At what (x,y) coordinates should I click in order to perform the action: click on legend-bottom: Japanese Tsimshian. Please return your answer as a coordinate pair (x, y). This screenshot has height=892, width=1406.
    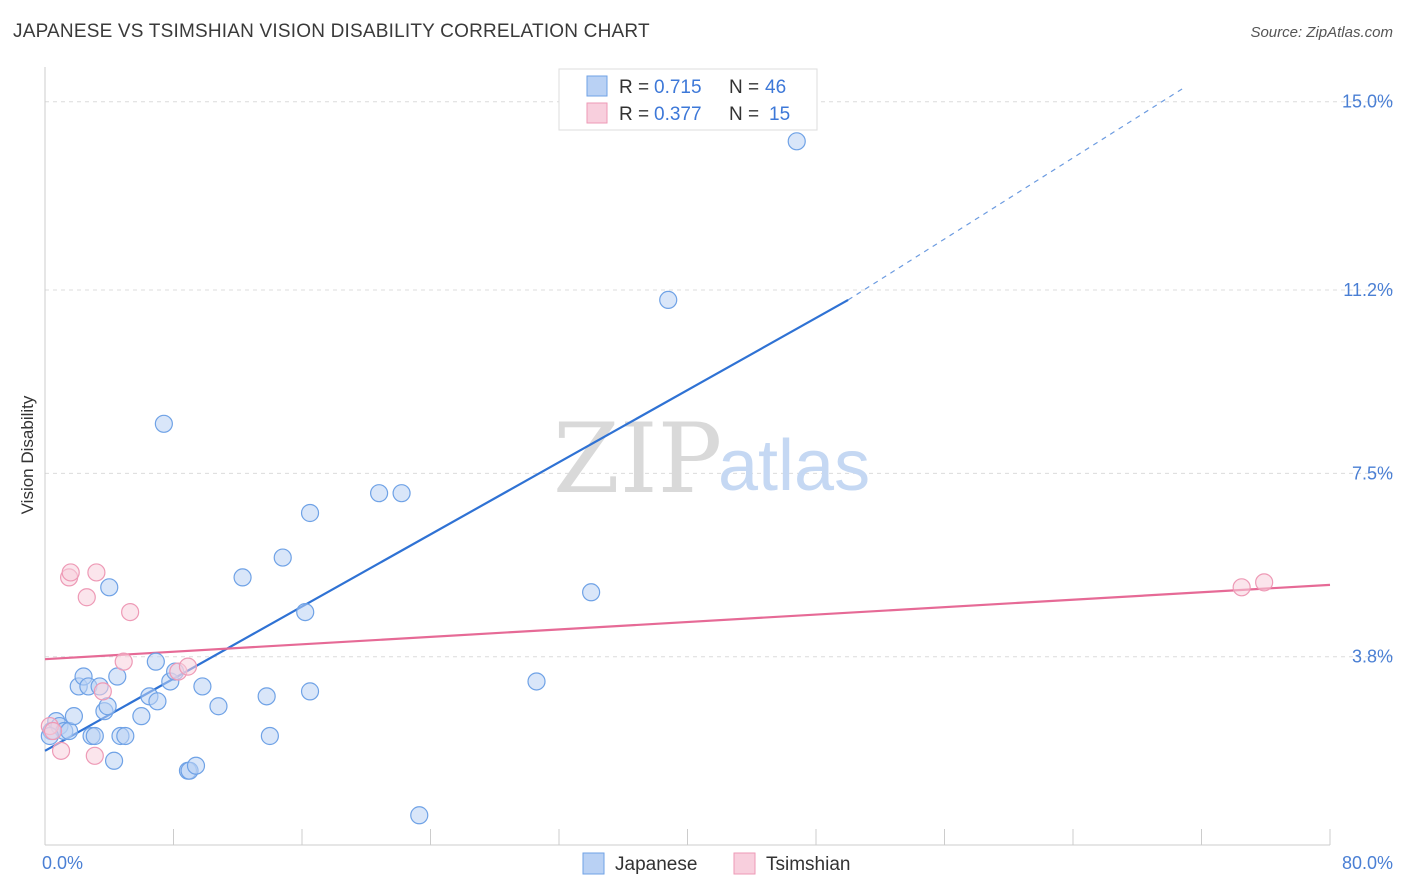
    Looking at the image, I should click on (716, 863).